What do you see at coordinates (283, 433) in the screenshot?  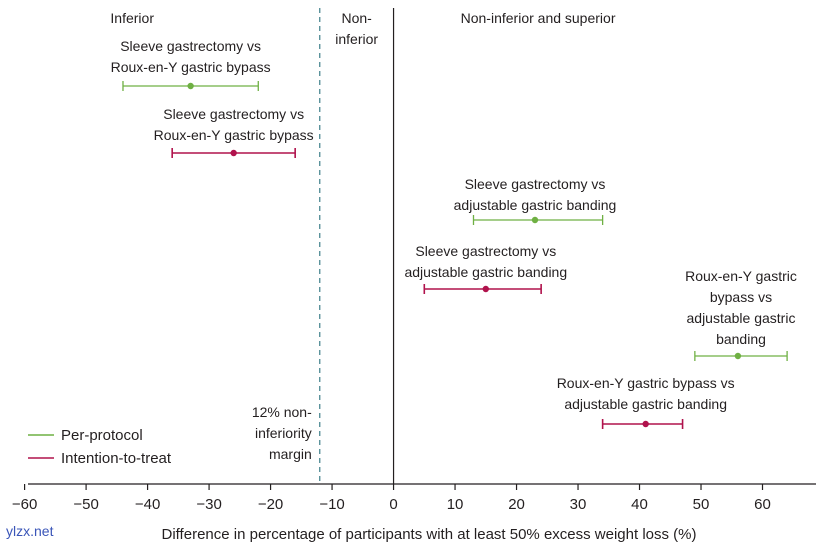 I see `margin-label: inferiority` at bounding box center [283, 433].